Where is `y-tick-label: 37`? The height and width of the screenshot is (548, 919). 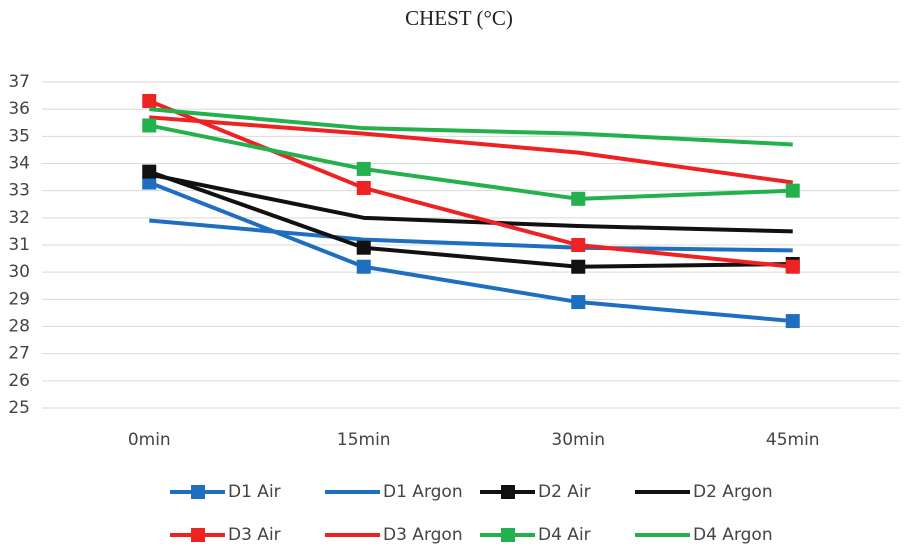
y-tick-label: 37 is located at coordinates (19, 82).